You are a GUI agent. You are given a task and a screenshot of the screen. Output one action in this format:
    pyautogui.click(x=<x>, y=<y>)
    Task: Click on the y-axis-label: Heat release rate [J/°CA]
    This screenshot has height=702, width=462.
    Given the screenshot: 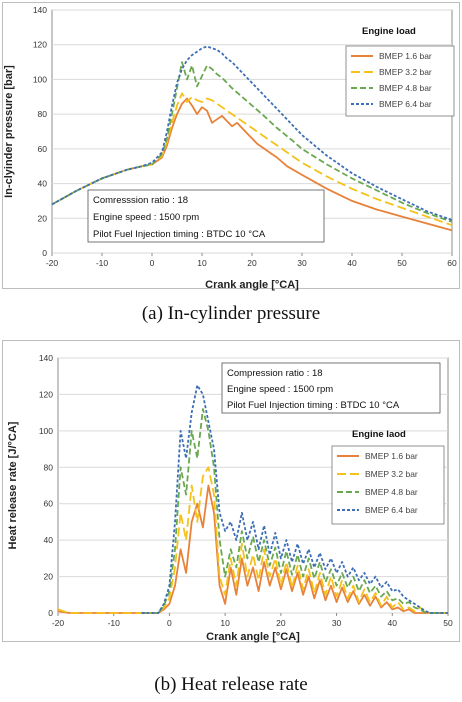 What is the action you would take?
    pyautogui.click(x=13, y=485)
    